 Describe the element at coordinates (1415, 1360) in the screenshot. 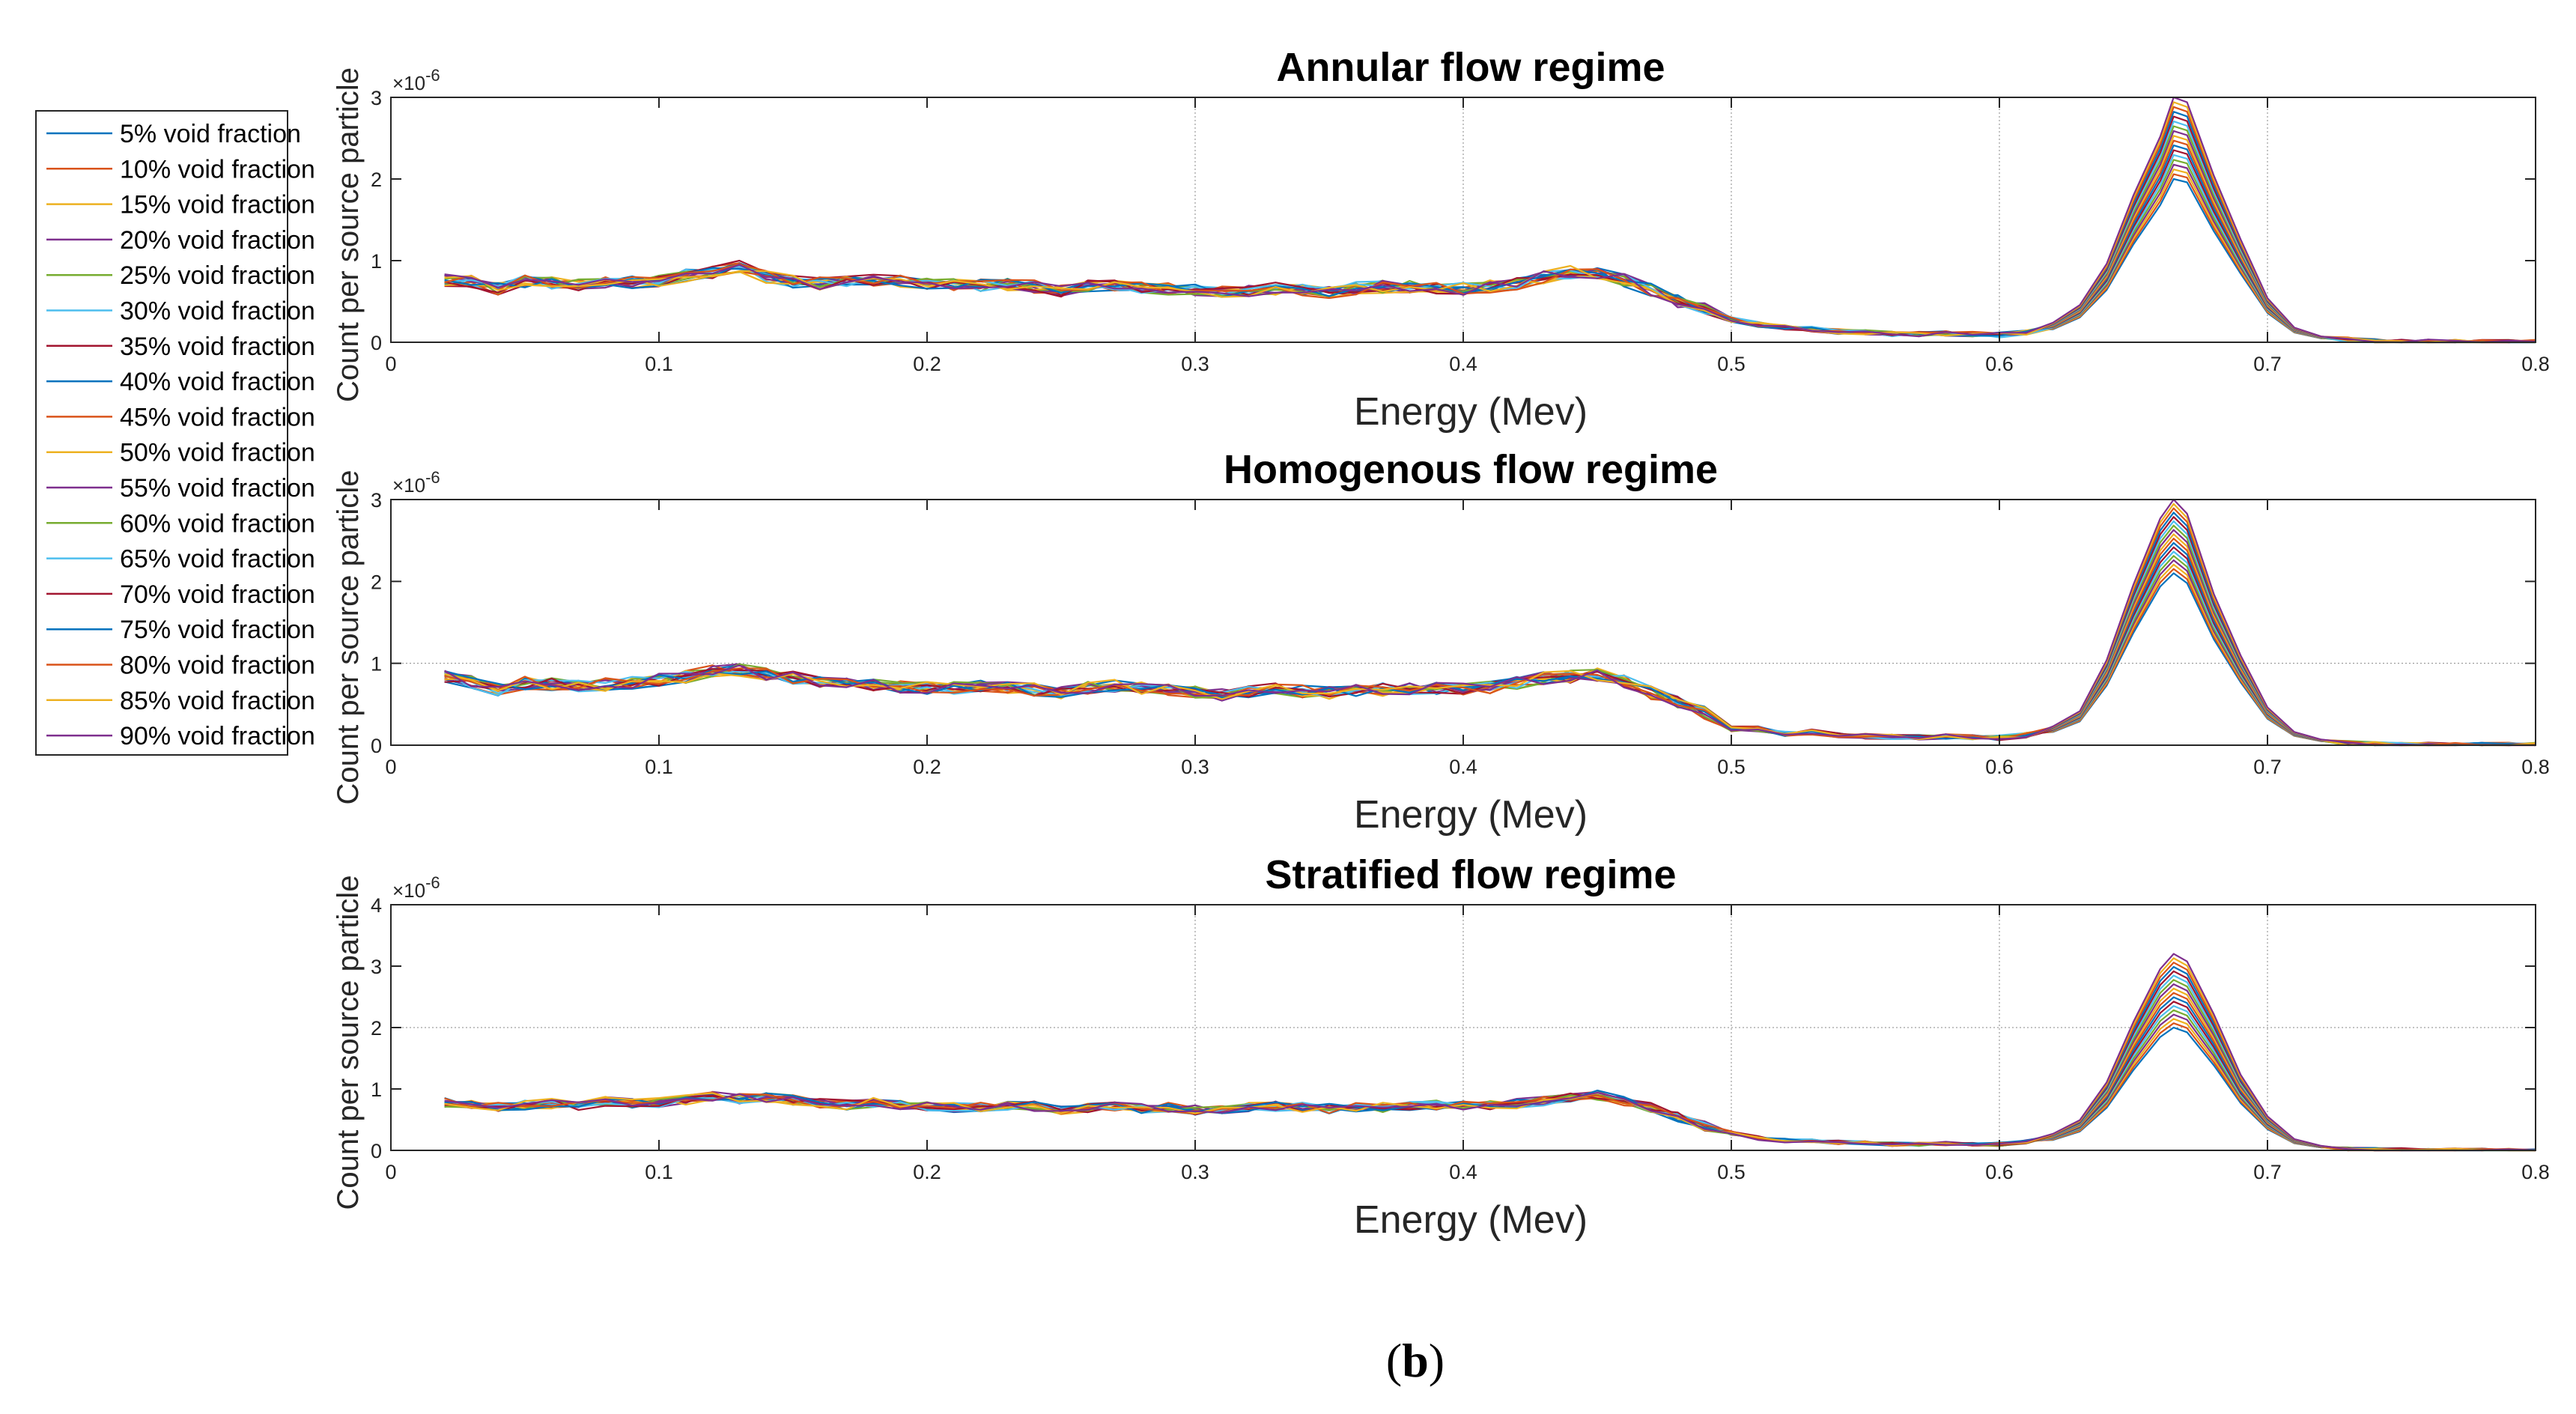

I see `figure-caption: (b)` at that location.